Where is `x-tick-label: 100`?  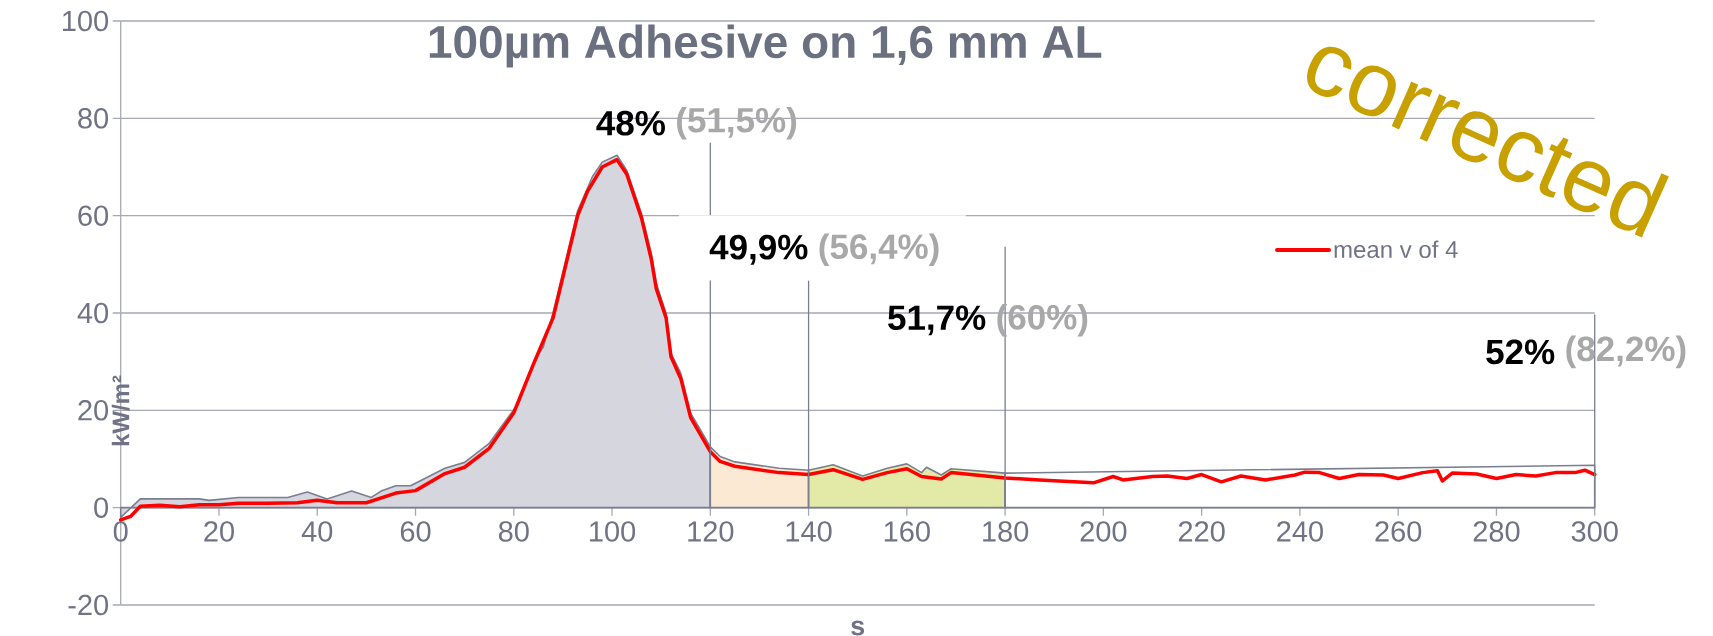
x-tick-label: 100 is located at coordinates (613, 531).